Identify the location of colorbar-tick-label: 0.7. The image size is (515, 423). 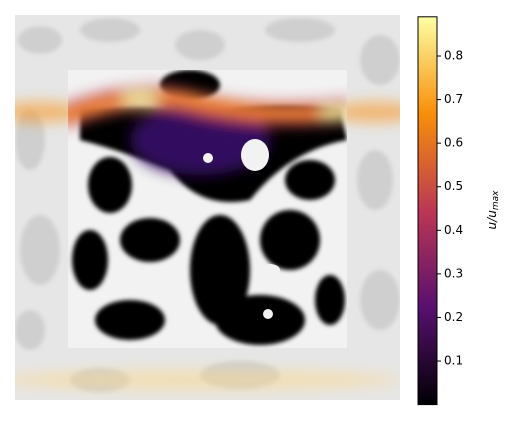
(453, 99).